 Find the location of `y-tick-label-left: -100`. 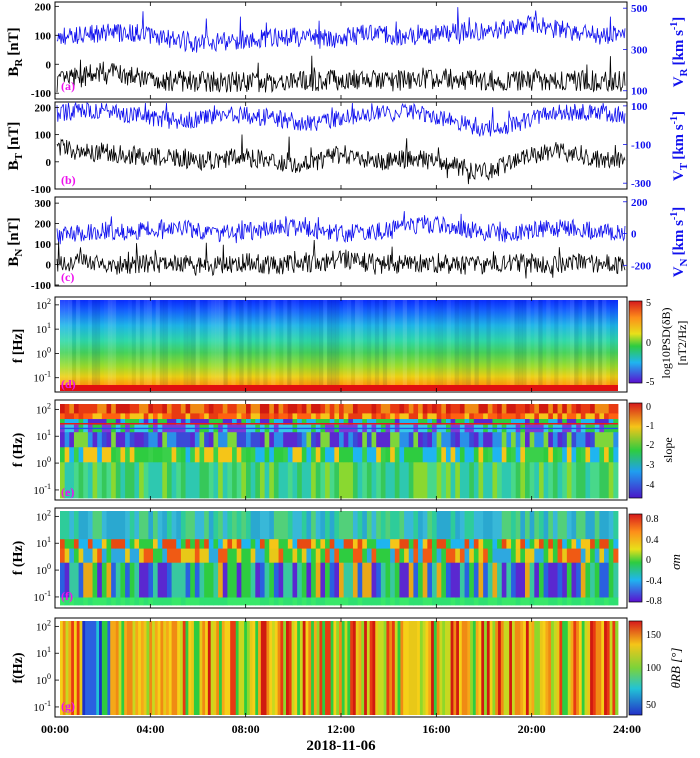

y-tick-label-left: -100 is located at coordinates (41, 94).